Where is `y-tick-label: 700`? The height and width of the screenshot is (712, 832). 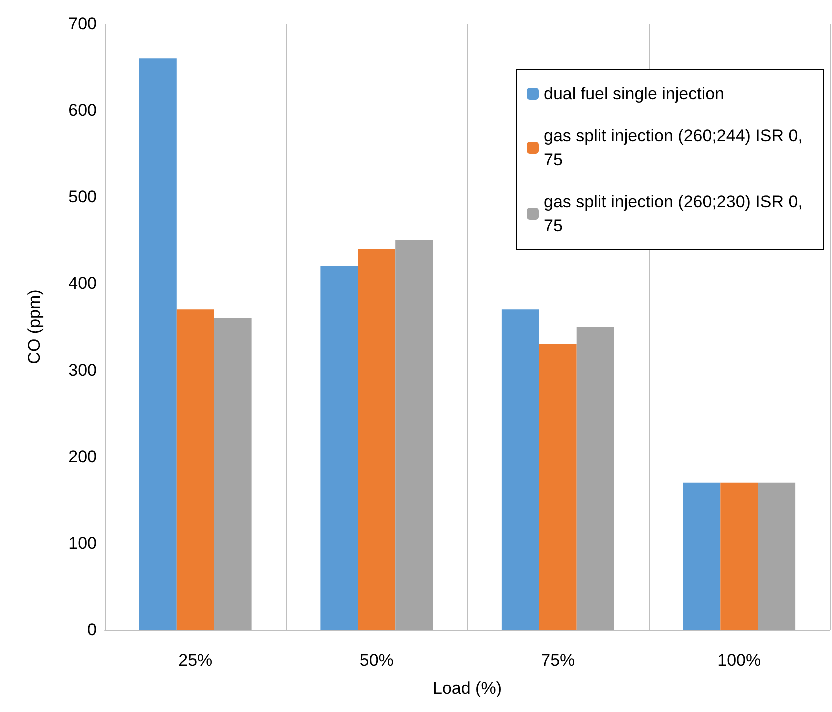 y-tick-label: 700 is located at coordinates (82, 24).